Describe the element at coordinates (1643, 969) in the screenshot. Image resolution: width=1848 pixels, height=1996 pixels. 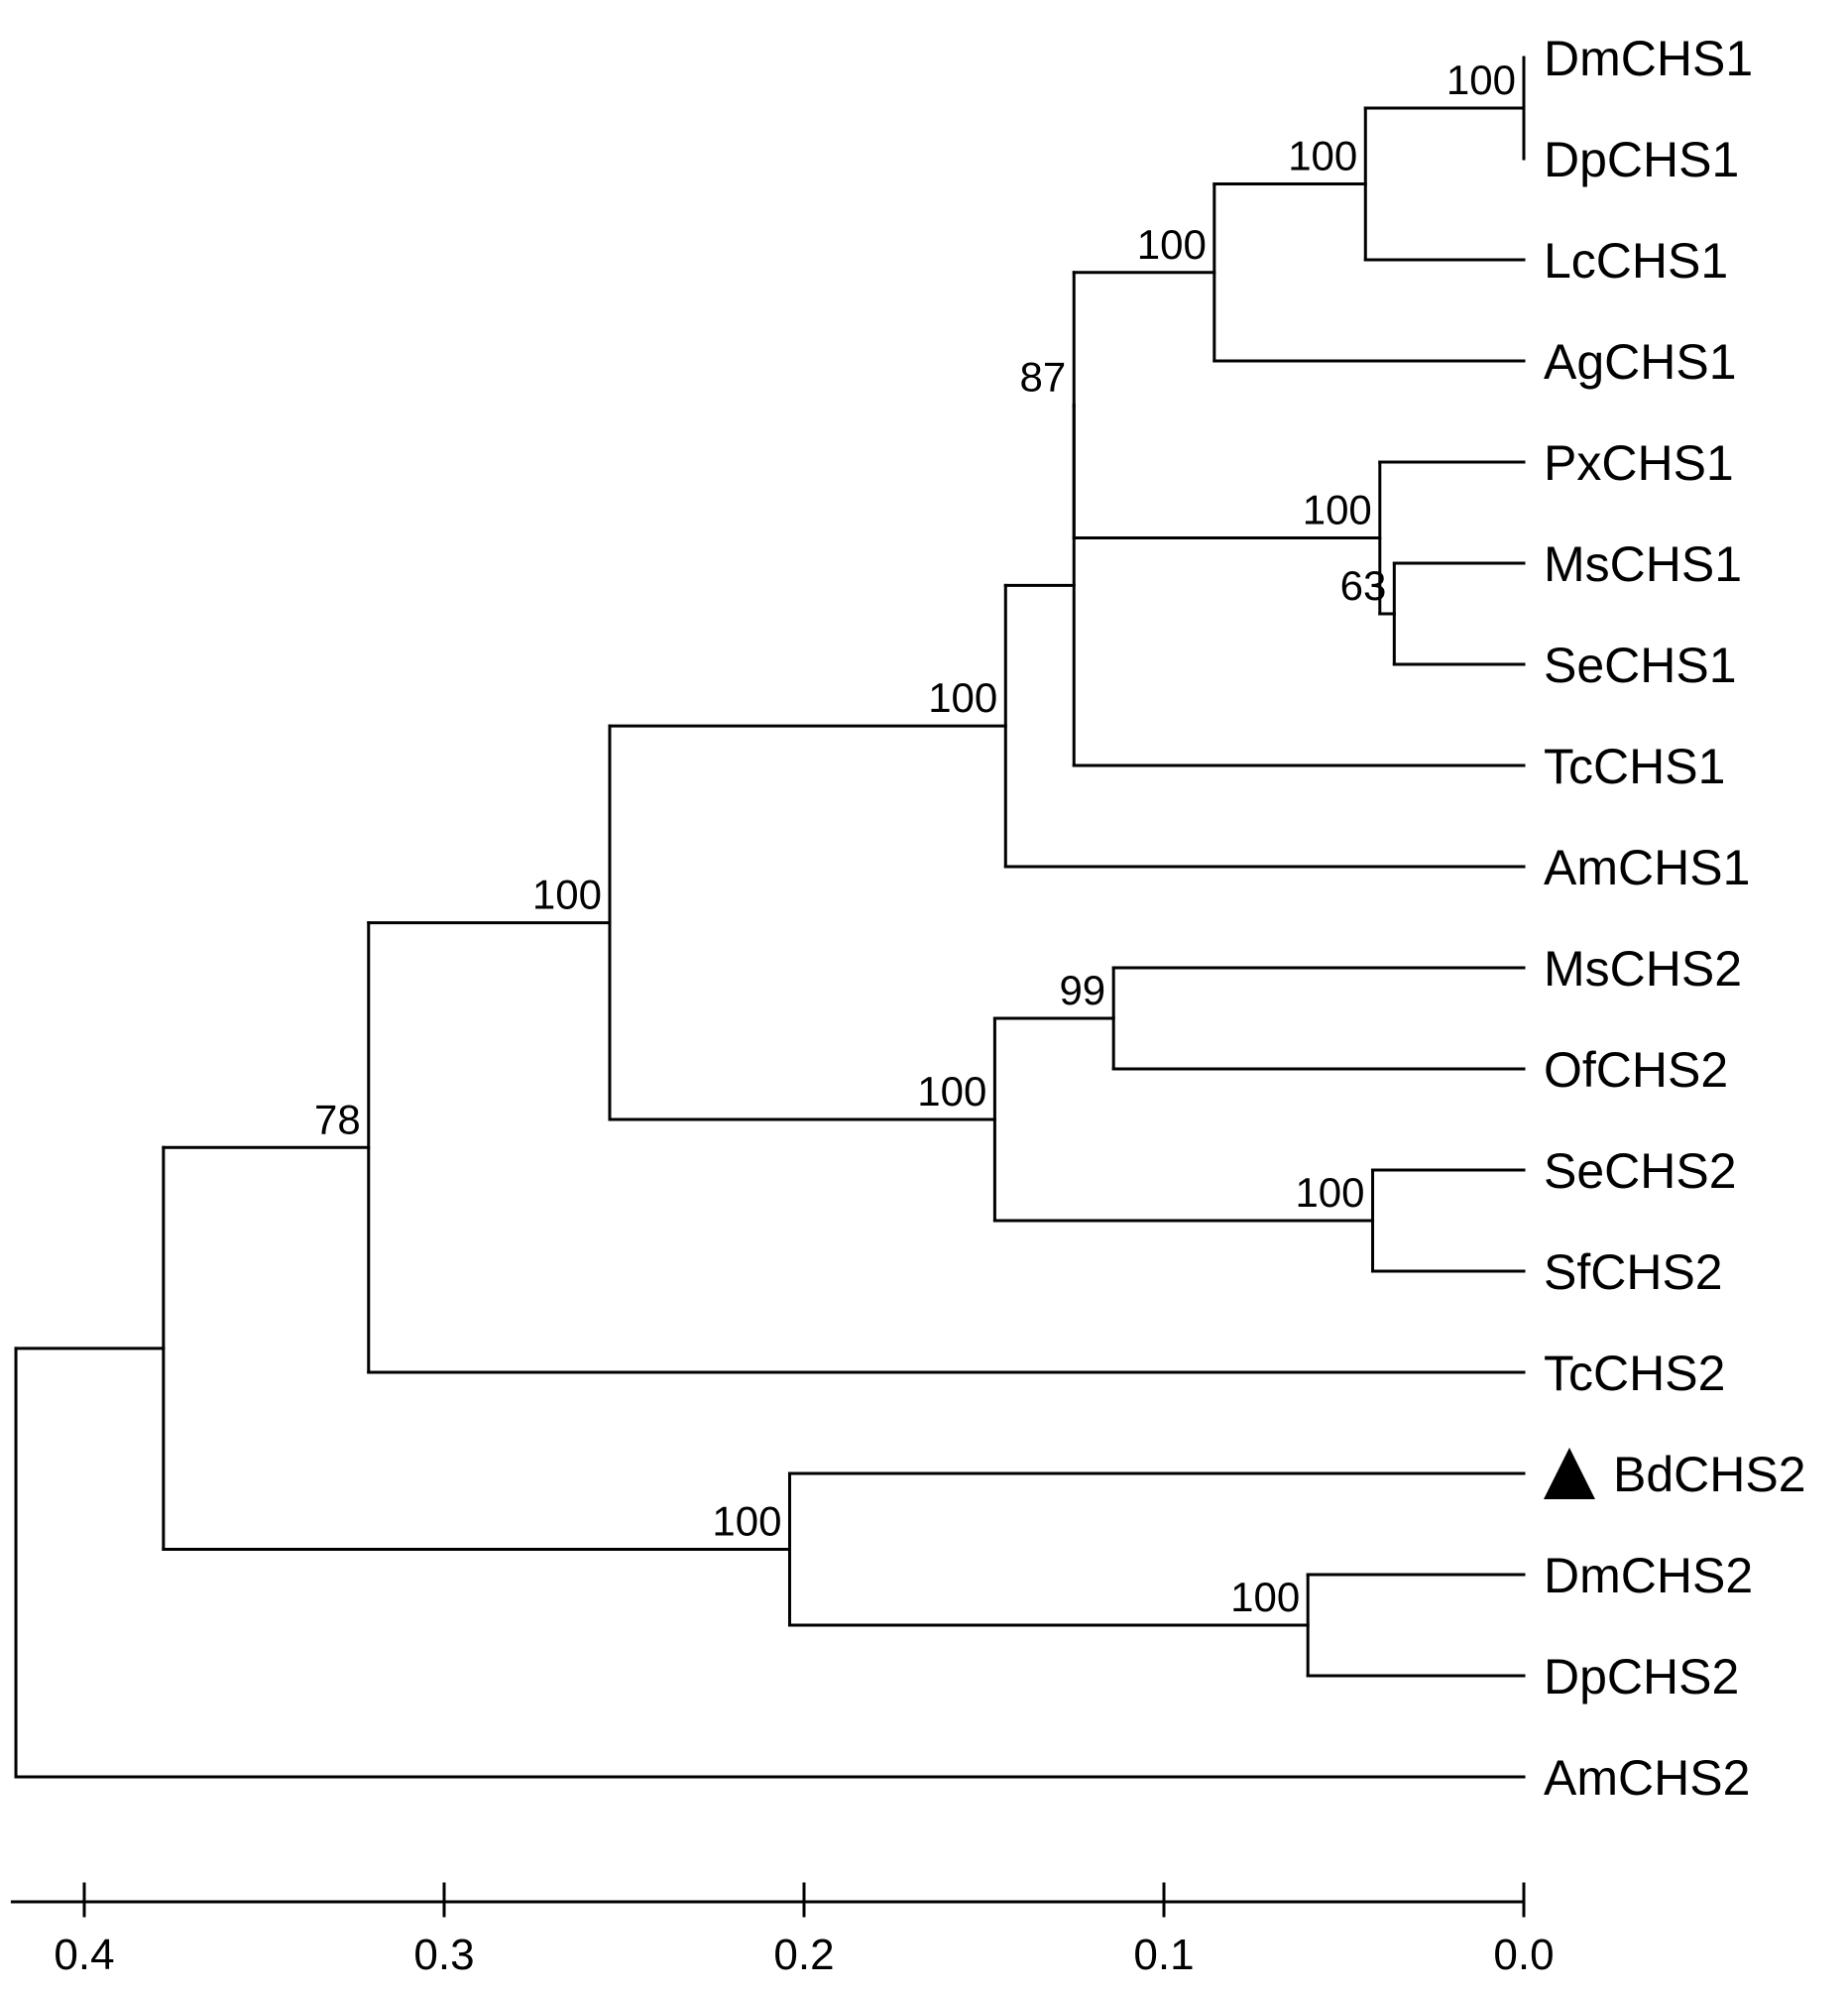
I see `leaf-label: MsCHS2` at that location.